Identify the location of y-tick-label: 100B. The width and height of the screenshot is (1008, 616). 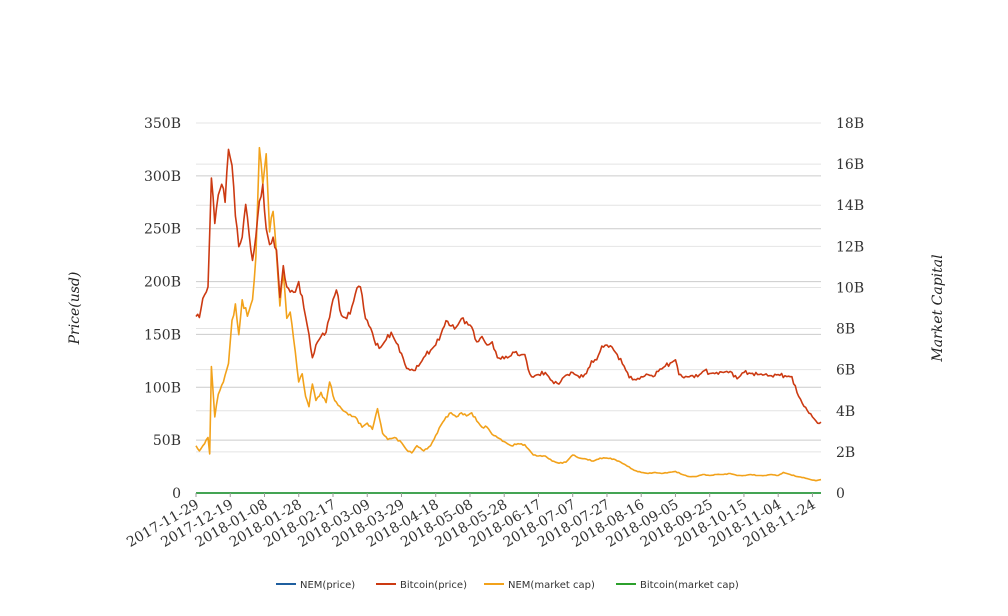
(162, 388).